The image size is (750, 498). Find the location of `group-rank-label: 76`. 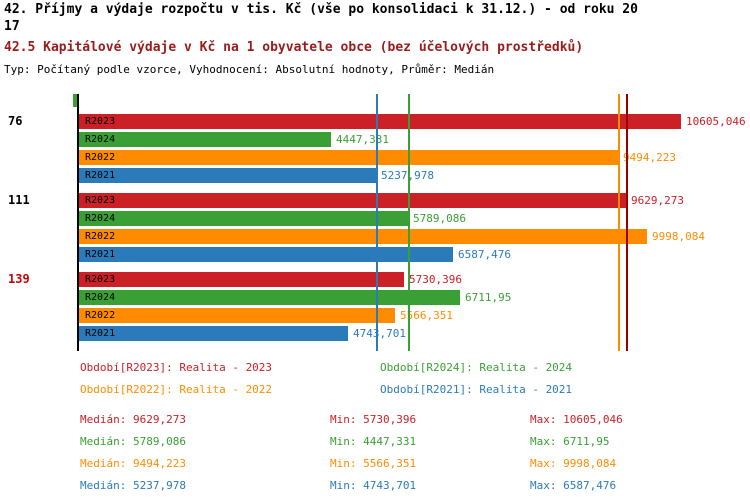

group-rank-label: 76 is located at coordinates (15, 121).